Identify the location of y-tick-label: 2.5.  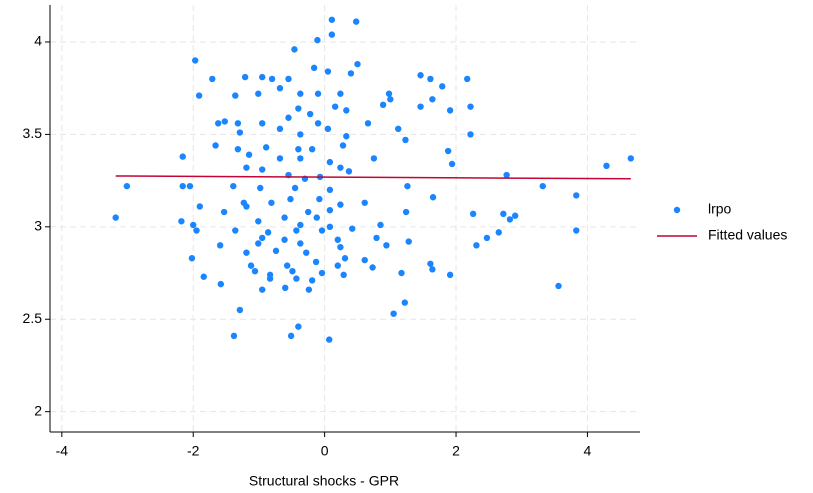
(33, 318).